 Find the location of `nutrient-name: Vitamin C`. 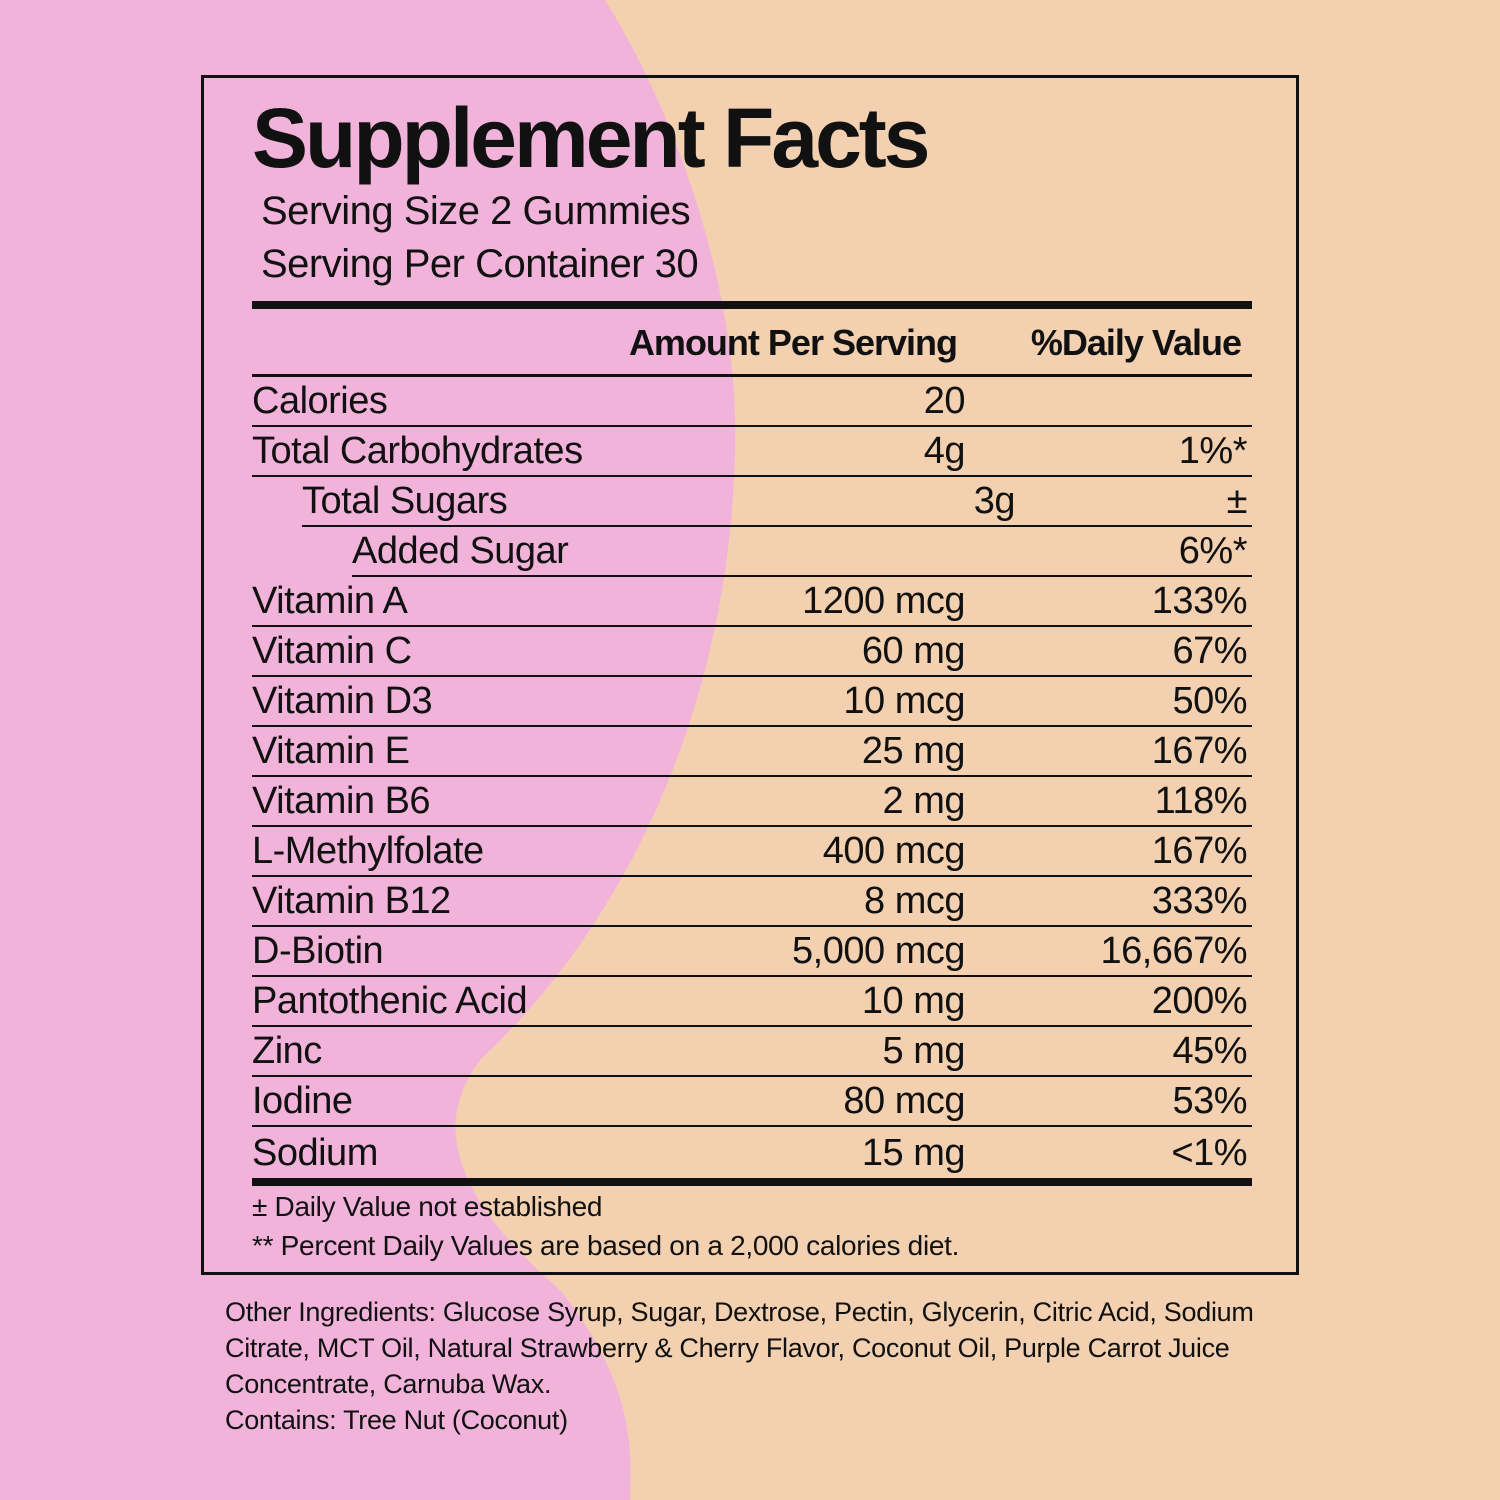

nutrient-name: Vitamin C is located at coordinates (332, 651).